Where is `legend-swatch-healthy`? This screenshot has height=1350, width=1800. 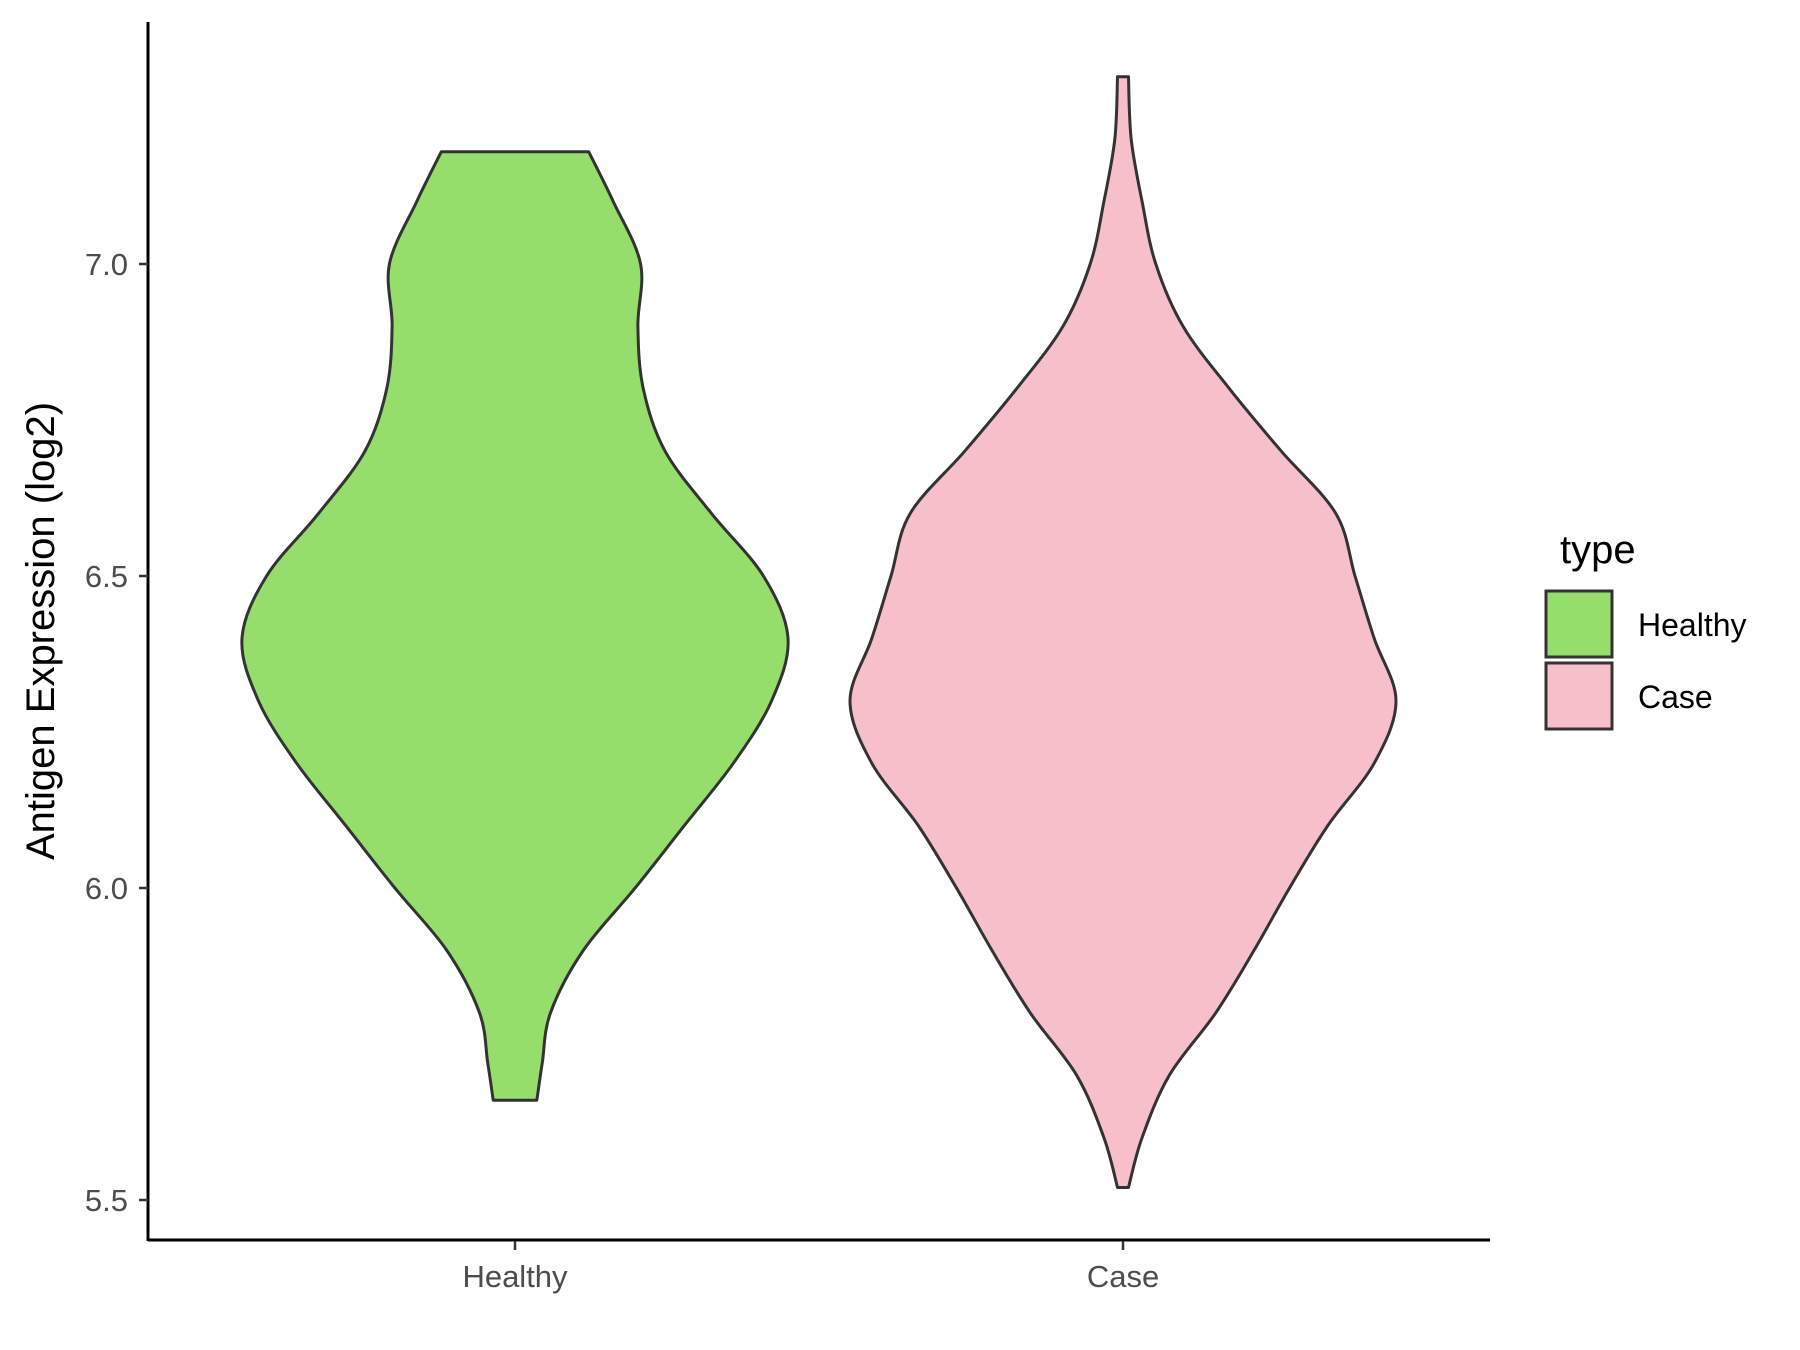
legend-swatch-healthy is located at coordinates (1579, 624).